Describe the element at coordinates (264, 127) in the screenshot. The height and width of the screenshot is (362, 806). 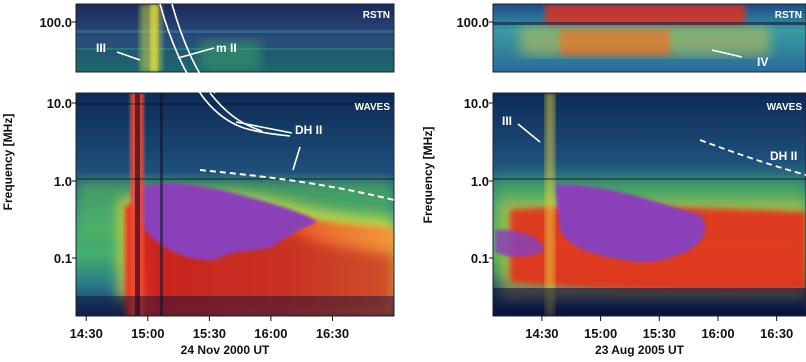
I see `arrow-DHII-left` at that location.